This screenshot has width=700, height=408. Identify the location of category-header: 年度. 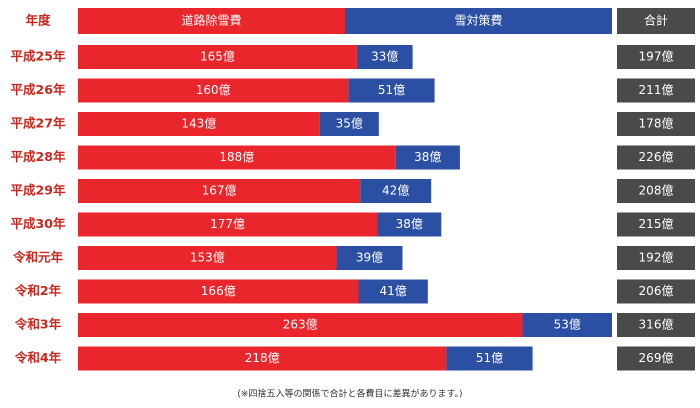
(38, 20).